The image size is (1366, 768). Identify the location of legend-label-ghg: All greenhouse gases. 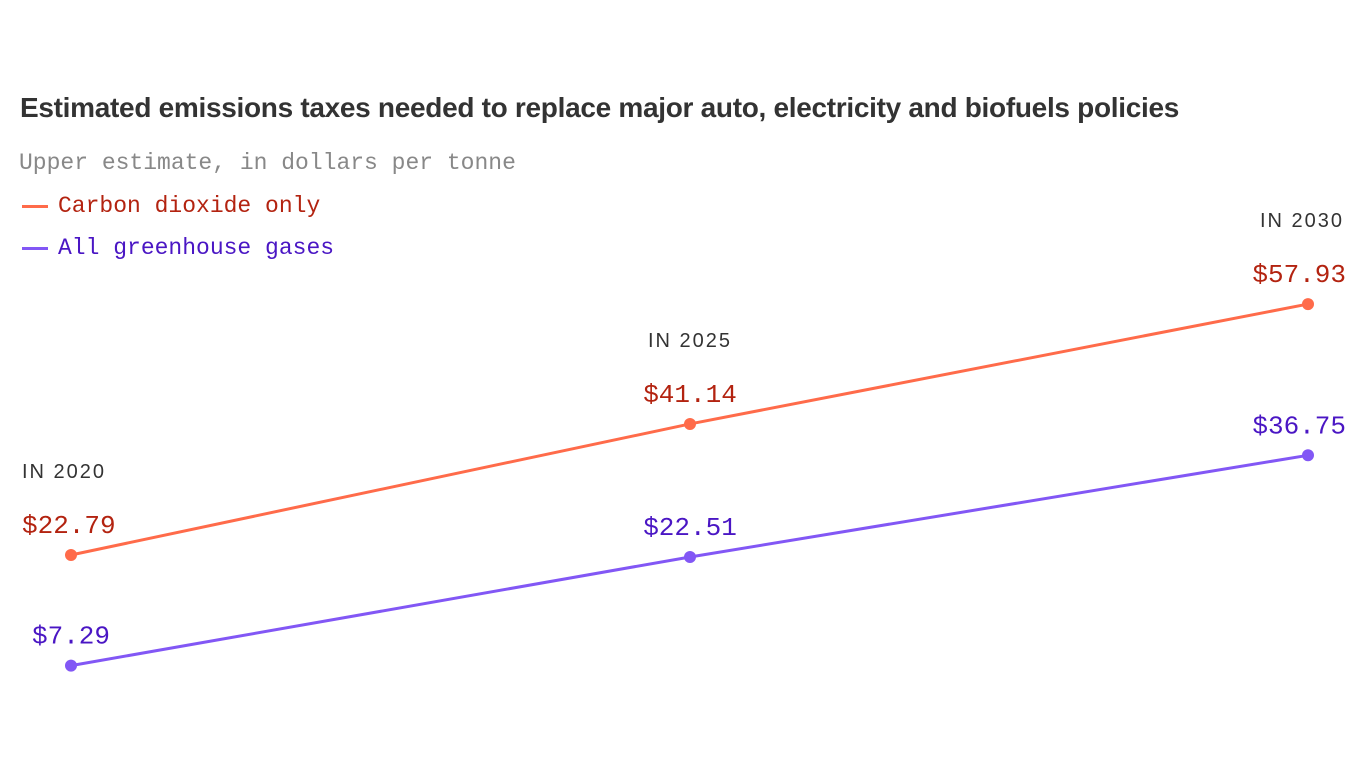
(196, 248).